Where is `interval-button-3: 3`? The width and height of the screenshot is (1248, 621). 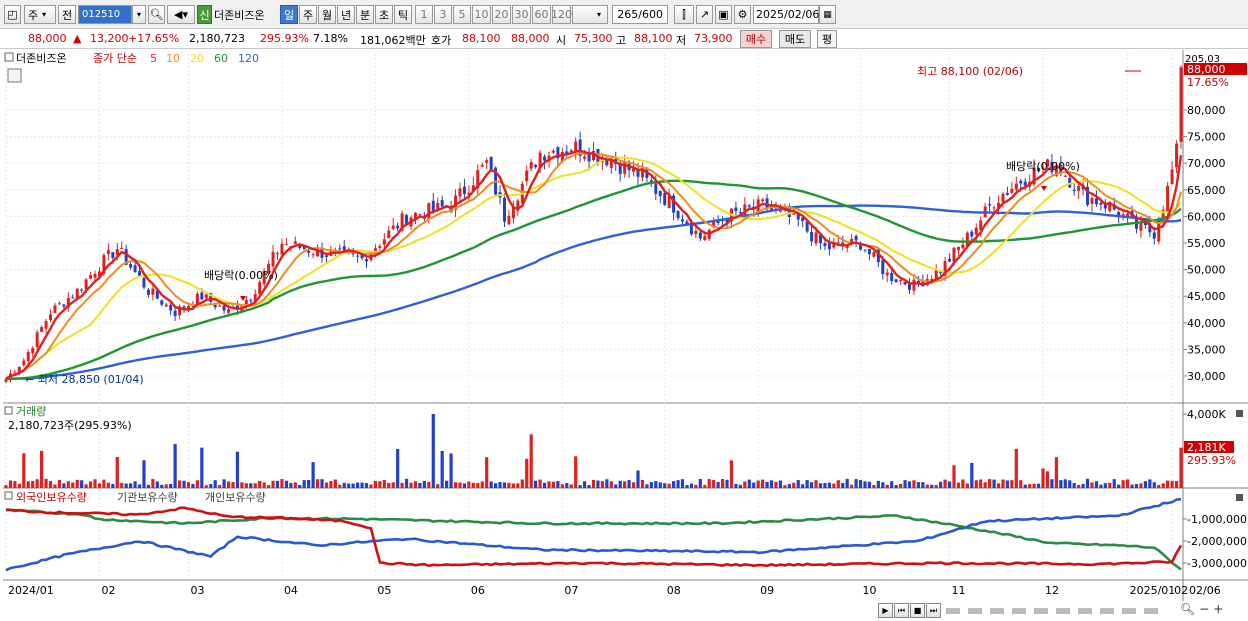
interval-button-3: 3 is located at coordinates (443, 14).